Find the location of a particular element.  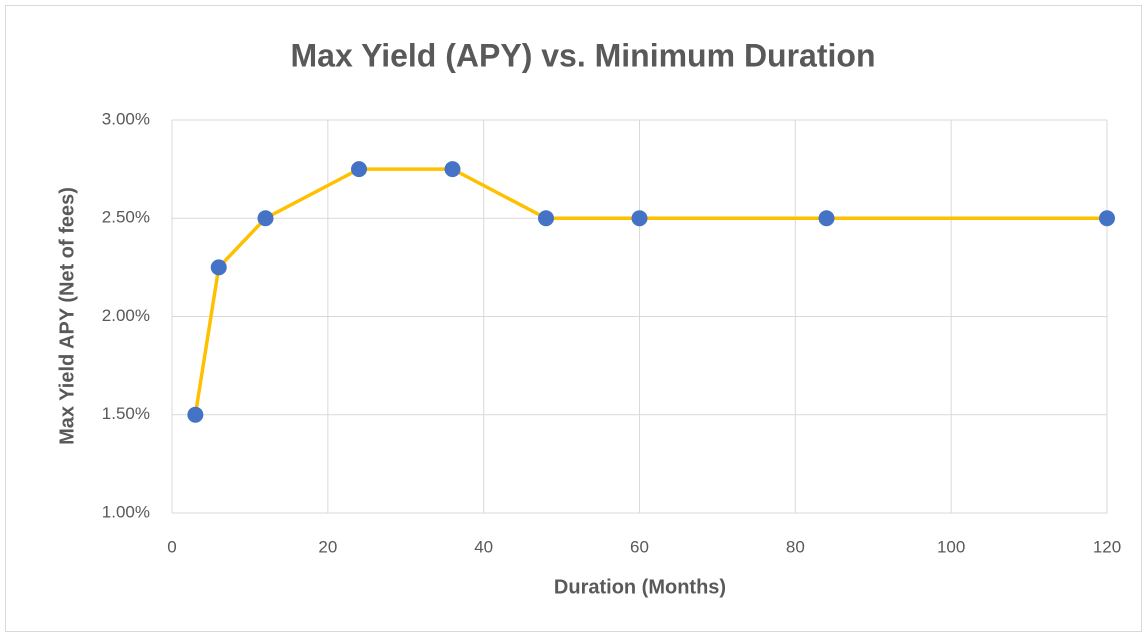

y-tick-label: 2.00% is located at coordinates (126, 315).